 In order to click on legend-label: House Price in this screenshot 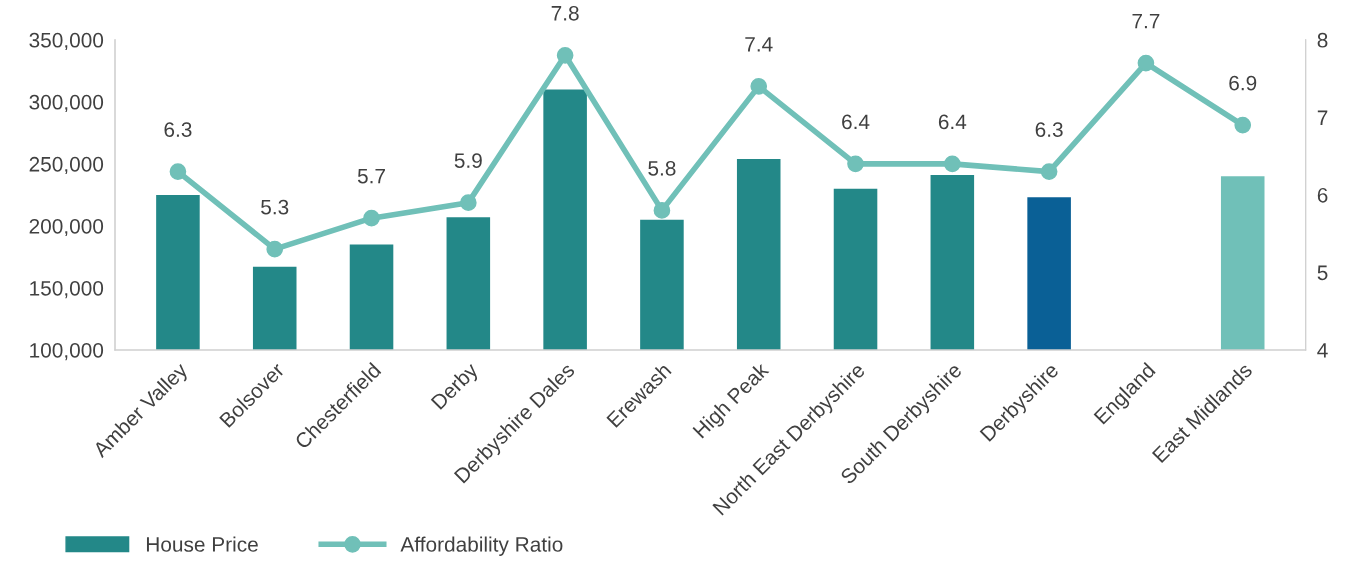, I will do `click(202, 544)`.